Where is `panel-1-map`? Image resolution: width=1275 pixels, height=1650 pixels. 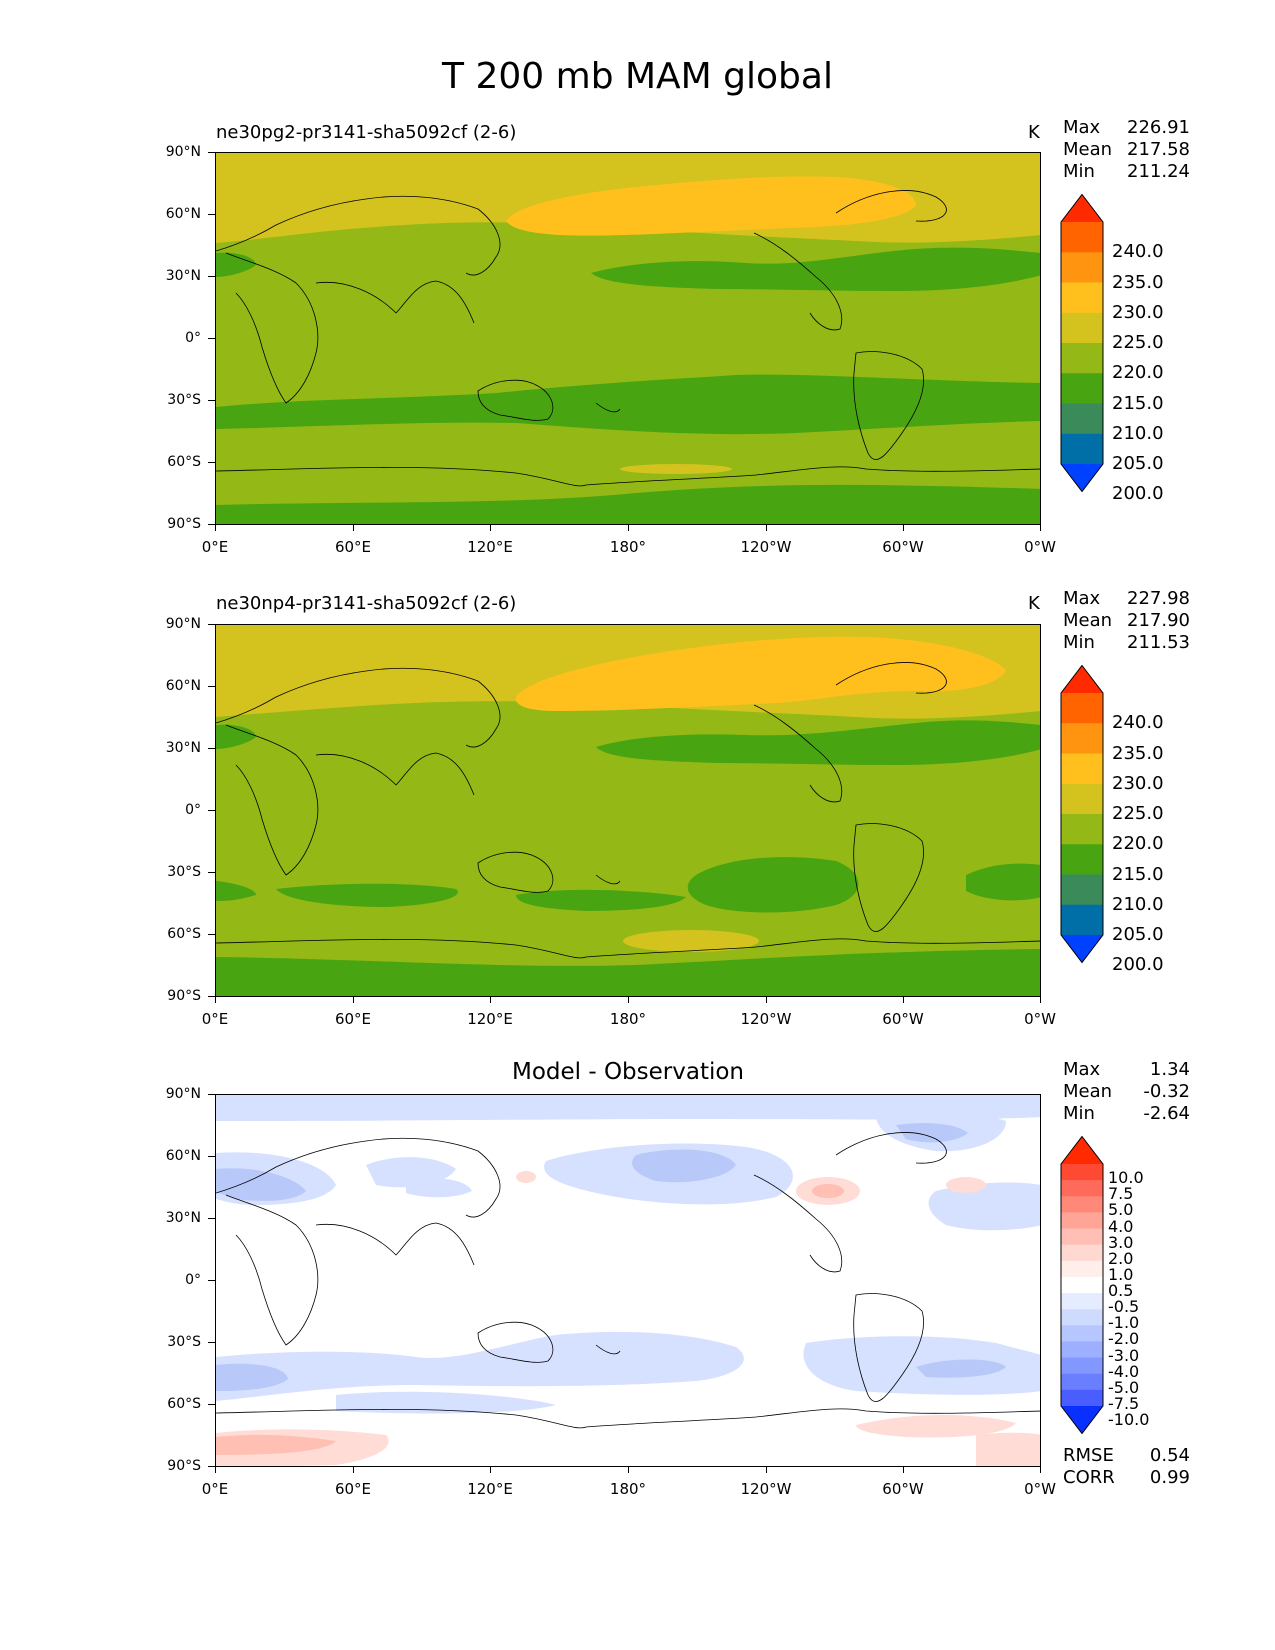
panel-1-map is located at coordinates (628, 338).